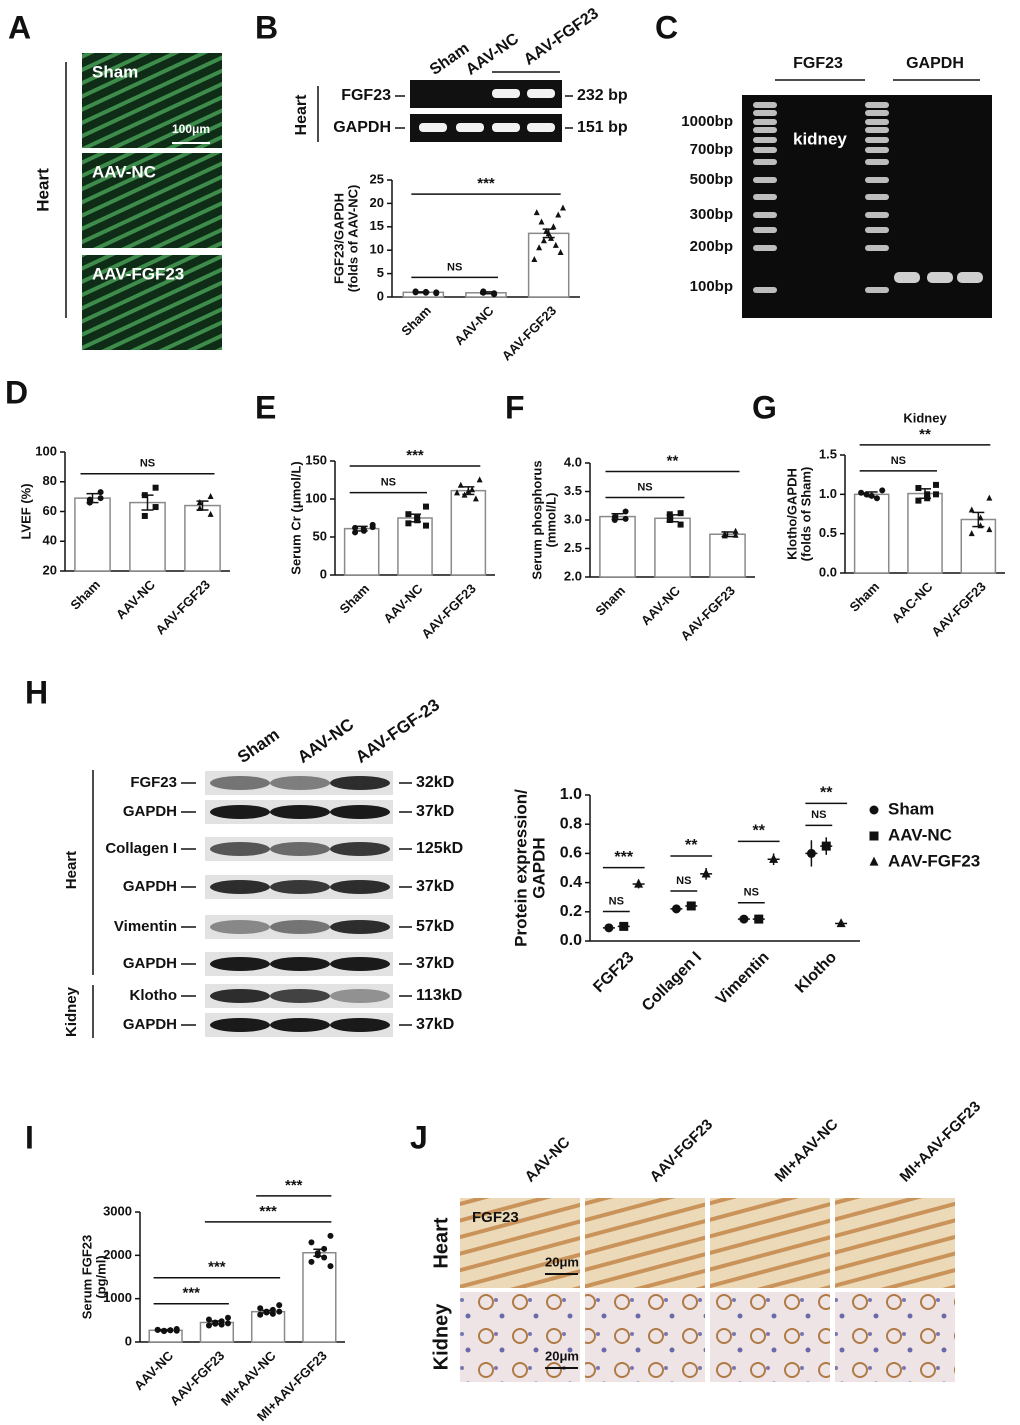  Describe the element at coordinates (536, 519) in the screenshot. I see `y-axis-label: Serum phosphorus` at that location.